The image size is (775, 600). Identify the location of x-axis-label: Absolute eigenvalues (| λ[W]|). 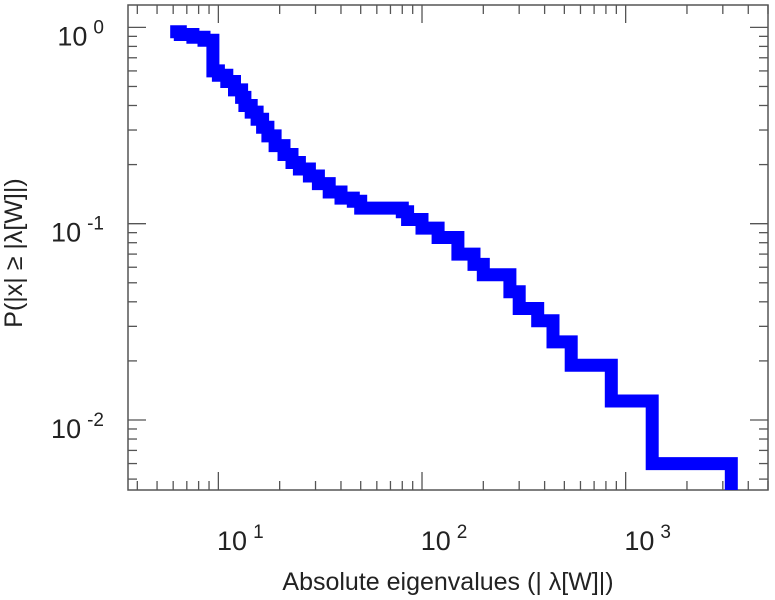
(447, 582).